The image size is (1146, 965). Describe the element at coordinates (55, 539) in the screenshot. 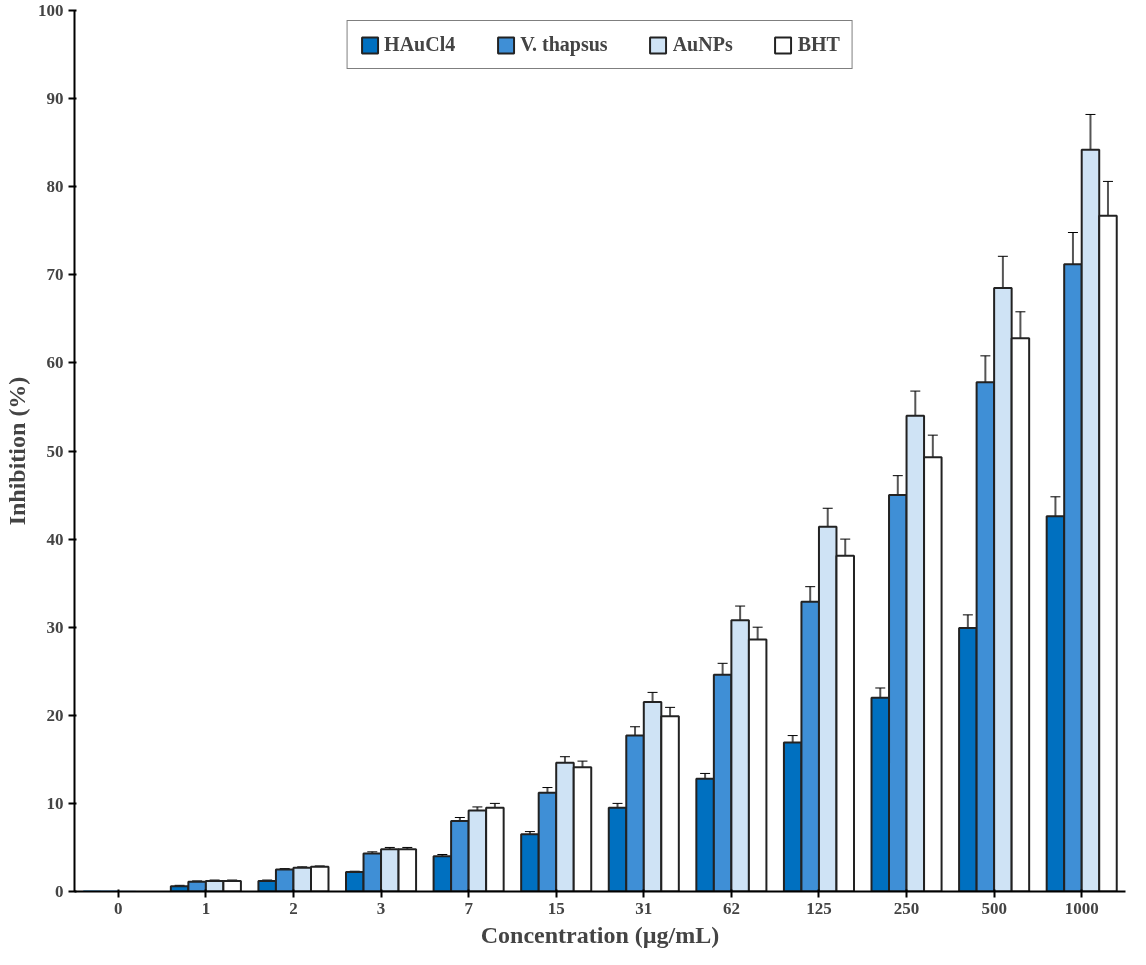

I see `y-tick-label: 40` at that location.